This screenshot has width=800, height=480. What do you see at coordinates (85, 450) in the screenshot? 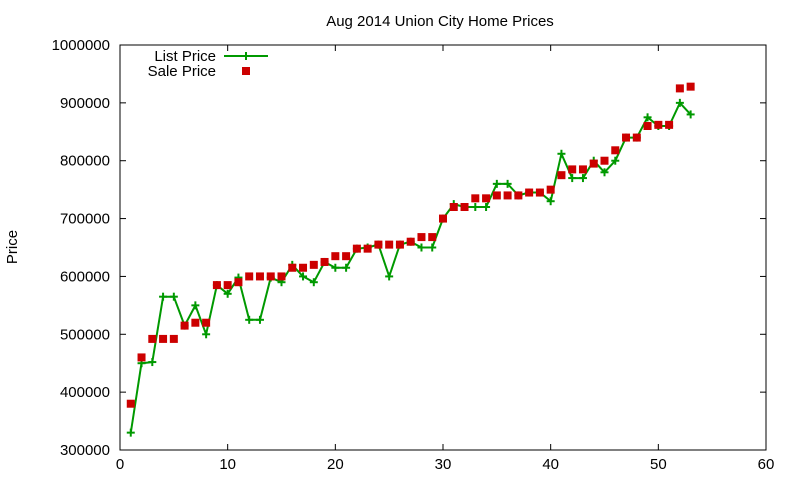
I see `y-tick-label: 300000` at bounding box center [85, 450].